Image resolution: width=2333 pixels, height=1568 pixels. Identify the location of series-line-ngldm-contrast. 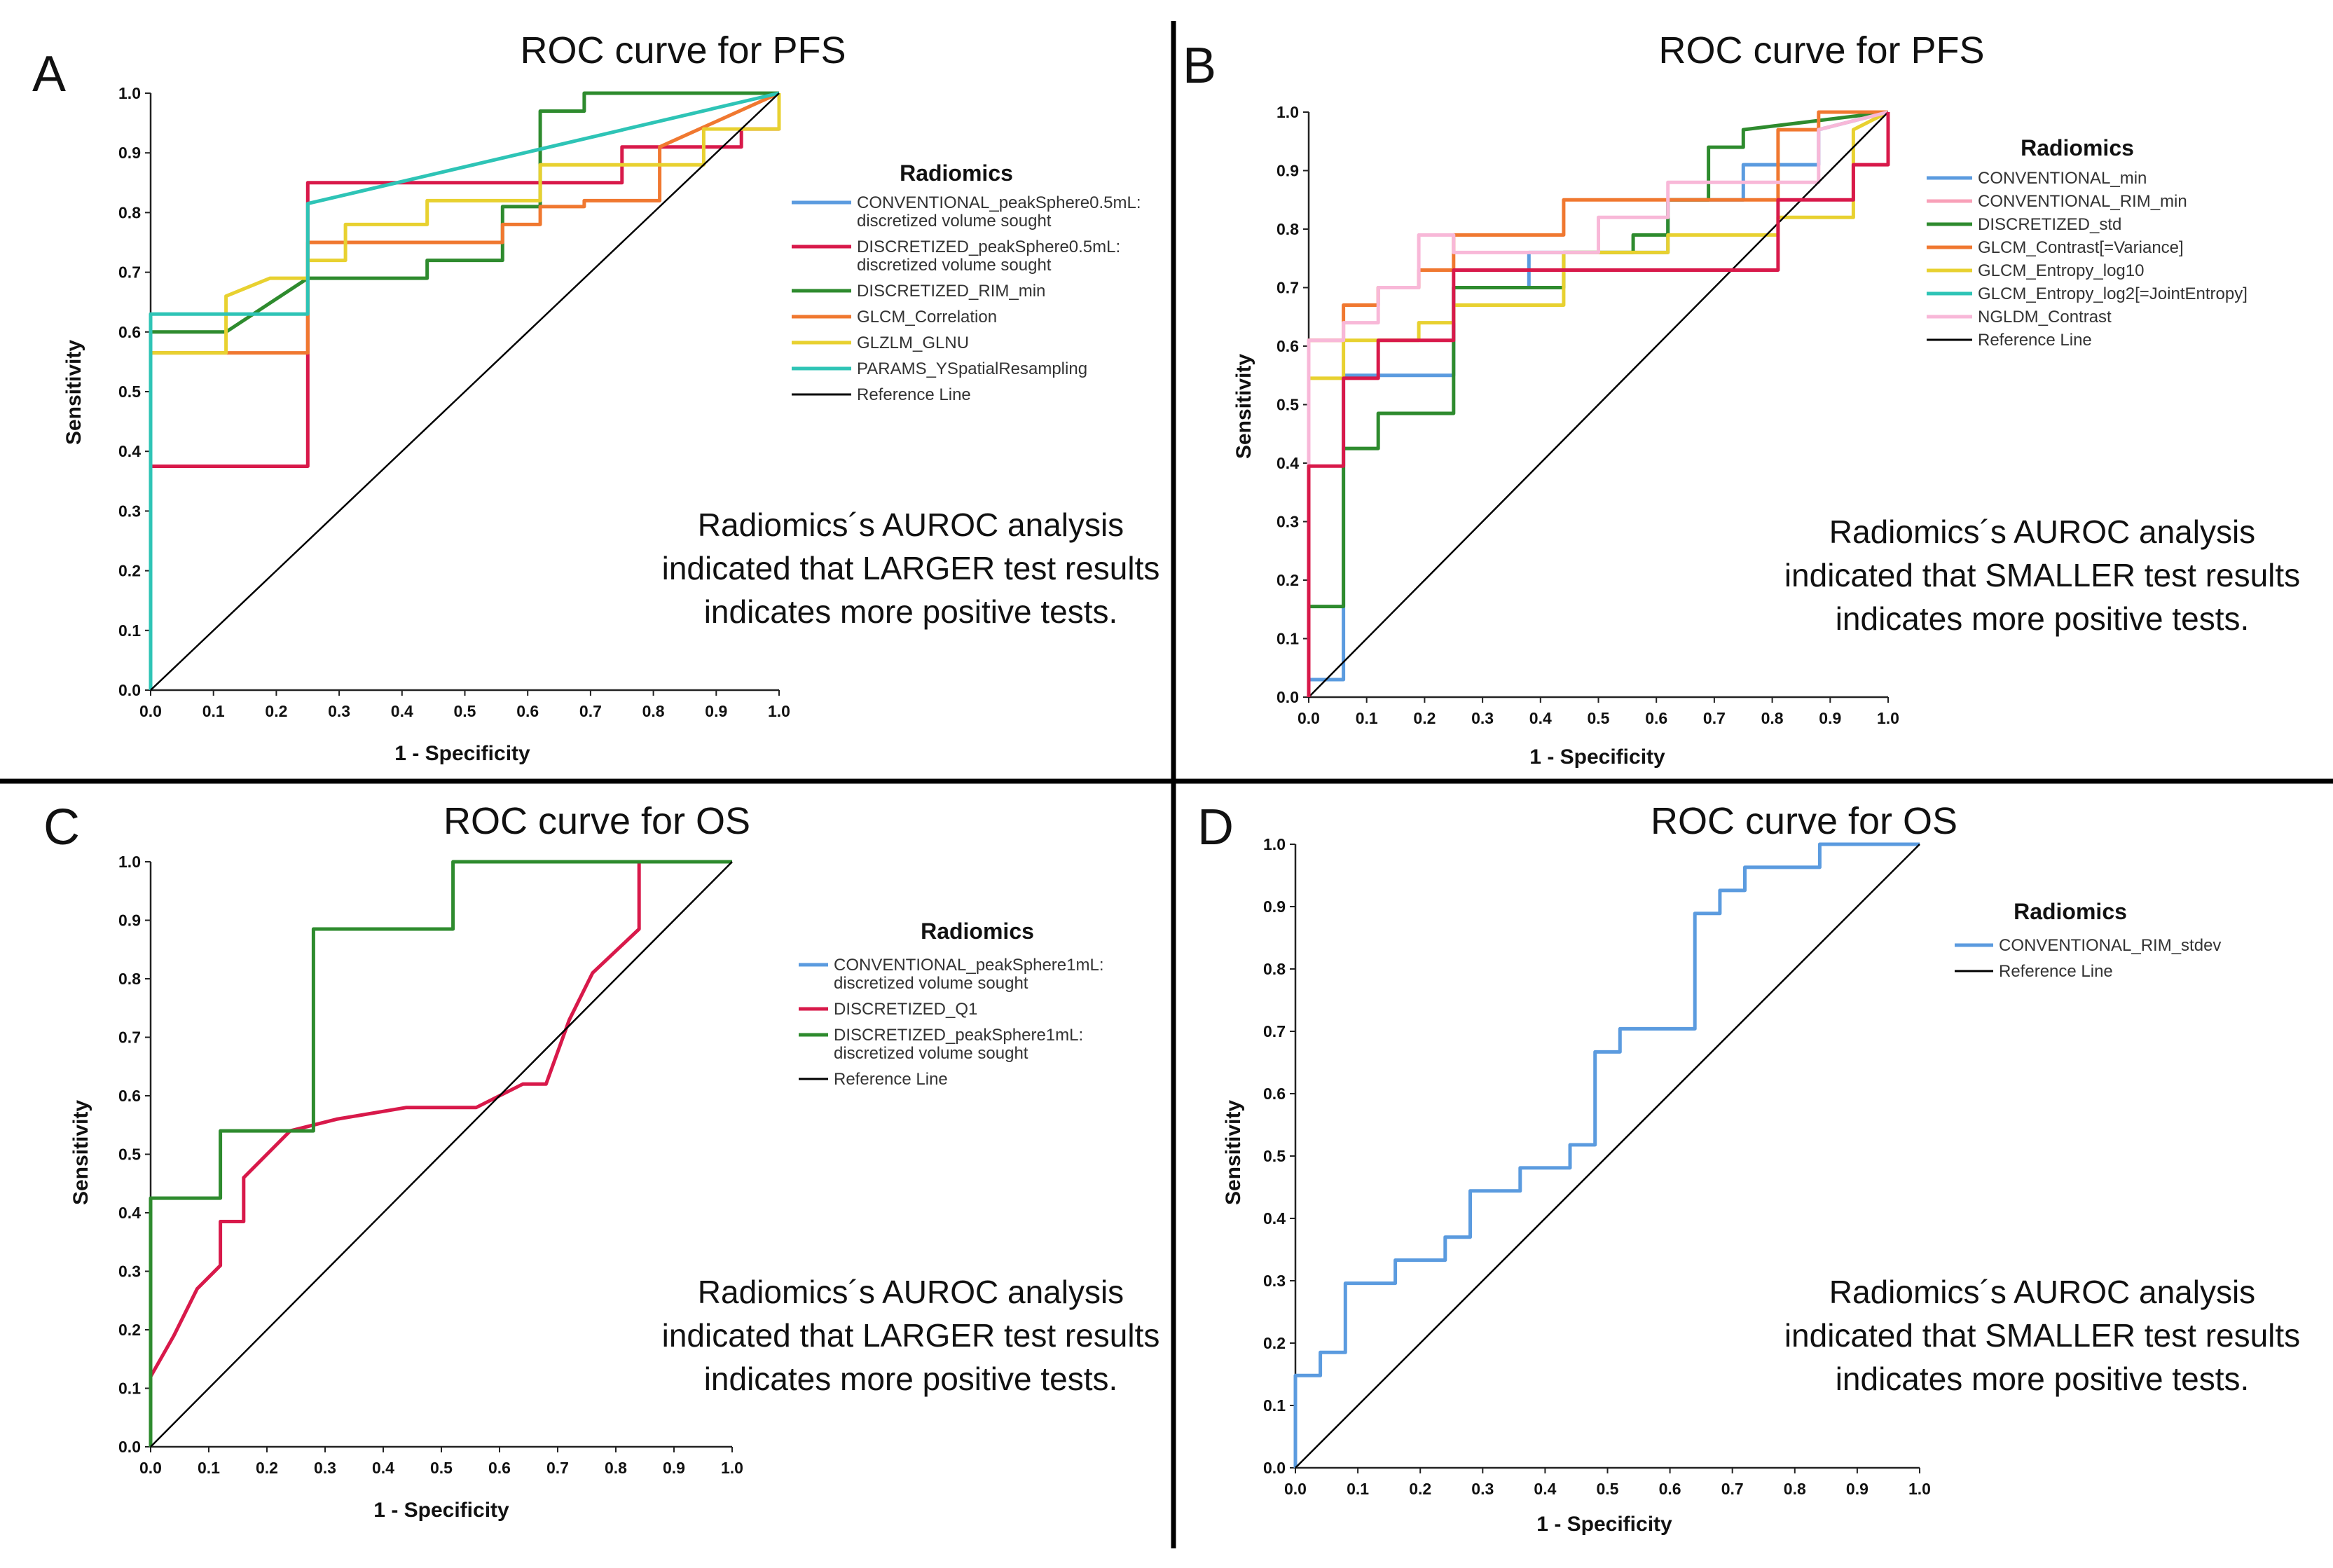
(1598, 404).